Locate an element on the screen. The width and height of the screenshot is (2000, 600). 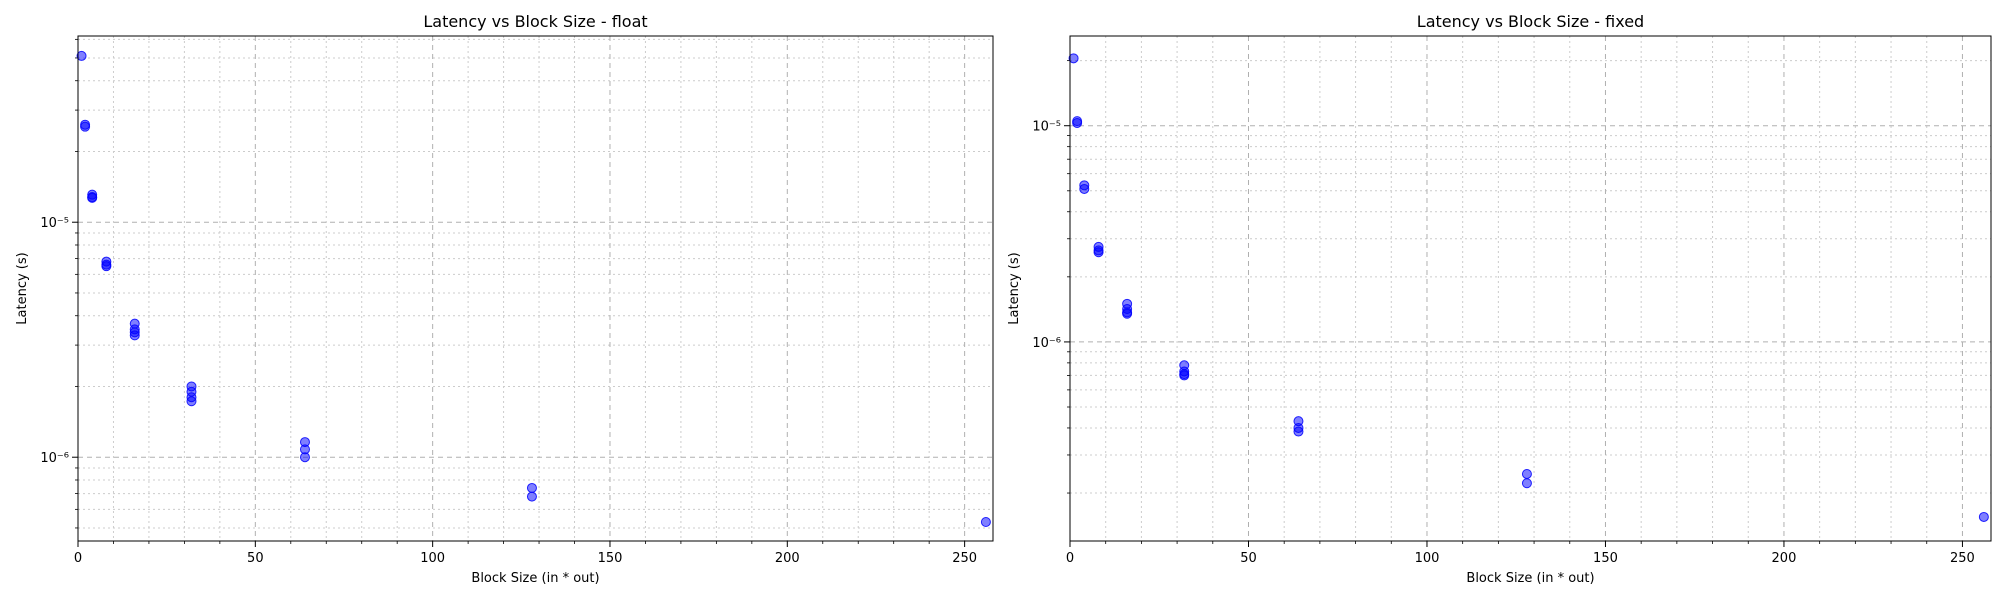
chart-title: Latency vs Block Size - fixed is located at coordinates (1530, 21).